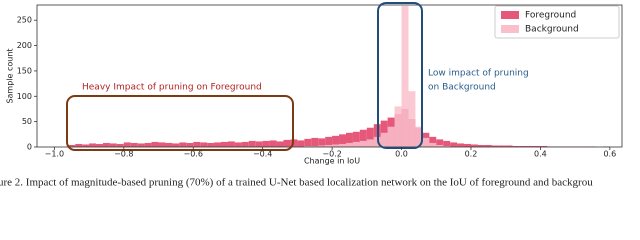 Image resolution: width=640 pixels, height=240 pixels. What do you see at coordinates (10, 75) in the screenshot?
I see `y-axis-label: Sample count` at bounding box center [10, 75].